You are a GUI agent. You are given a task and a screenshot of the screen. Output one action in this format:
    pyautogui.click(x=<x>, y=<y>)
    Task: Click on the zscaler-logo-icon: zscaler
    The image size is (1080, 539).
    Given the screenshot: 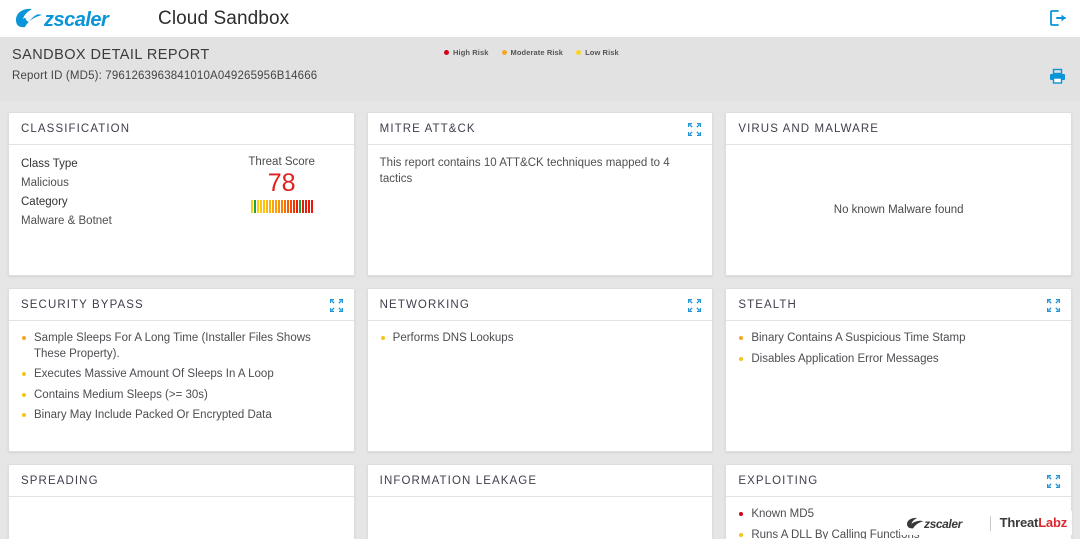 What is the action you would take?
    pyautogui.click(x=63, y=19)
    